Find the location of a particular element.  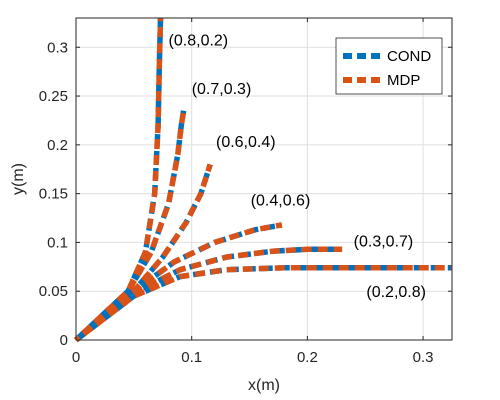

curve-label: (0.6,0.4) is located at coordinates (246, 142).